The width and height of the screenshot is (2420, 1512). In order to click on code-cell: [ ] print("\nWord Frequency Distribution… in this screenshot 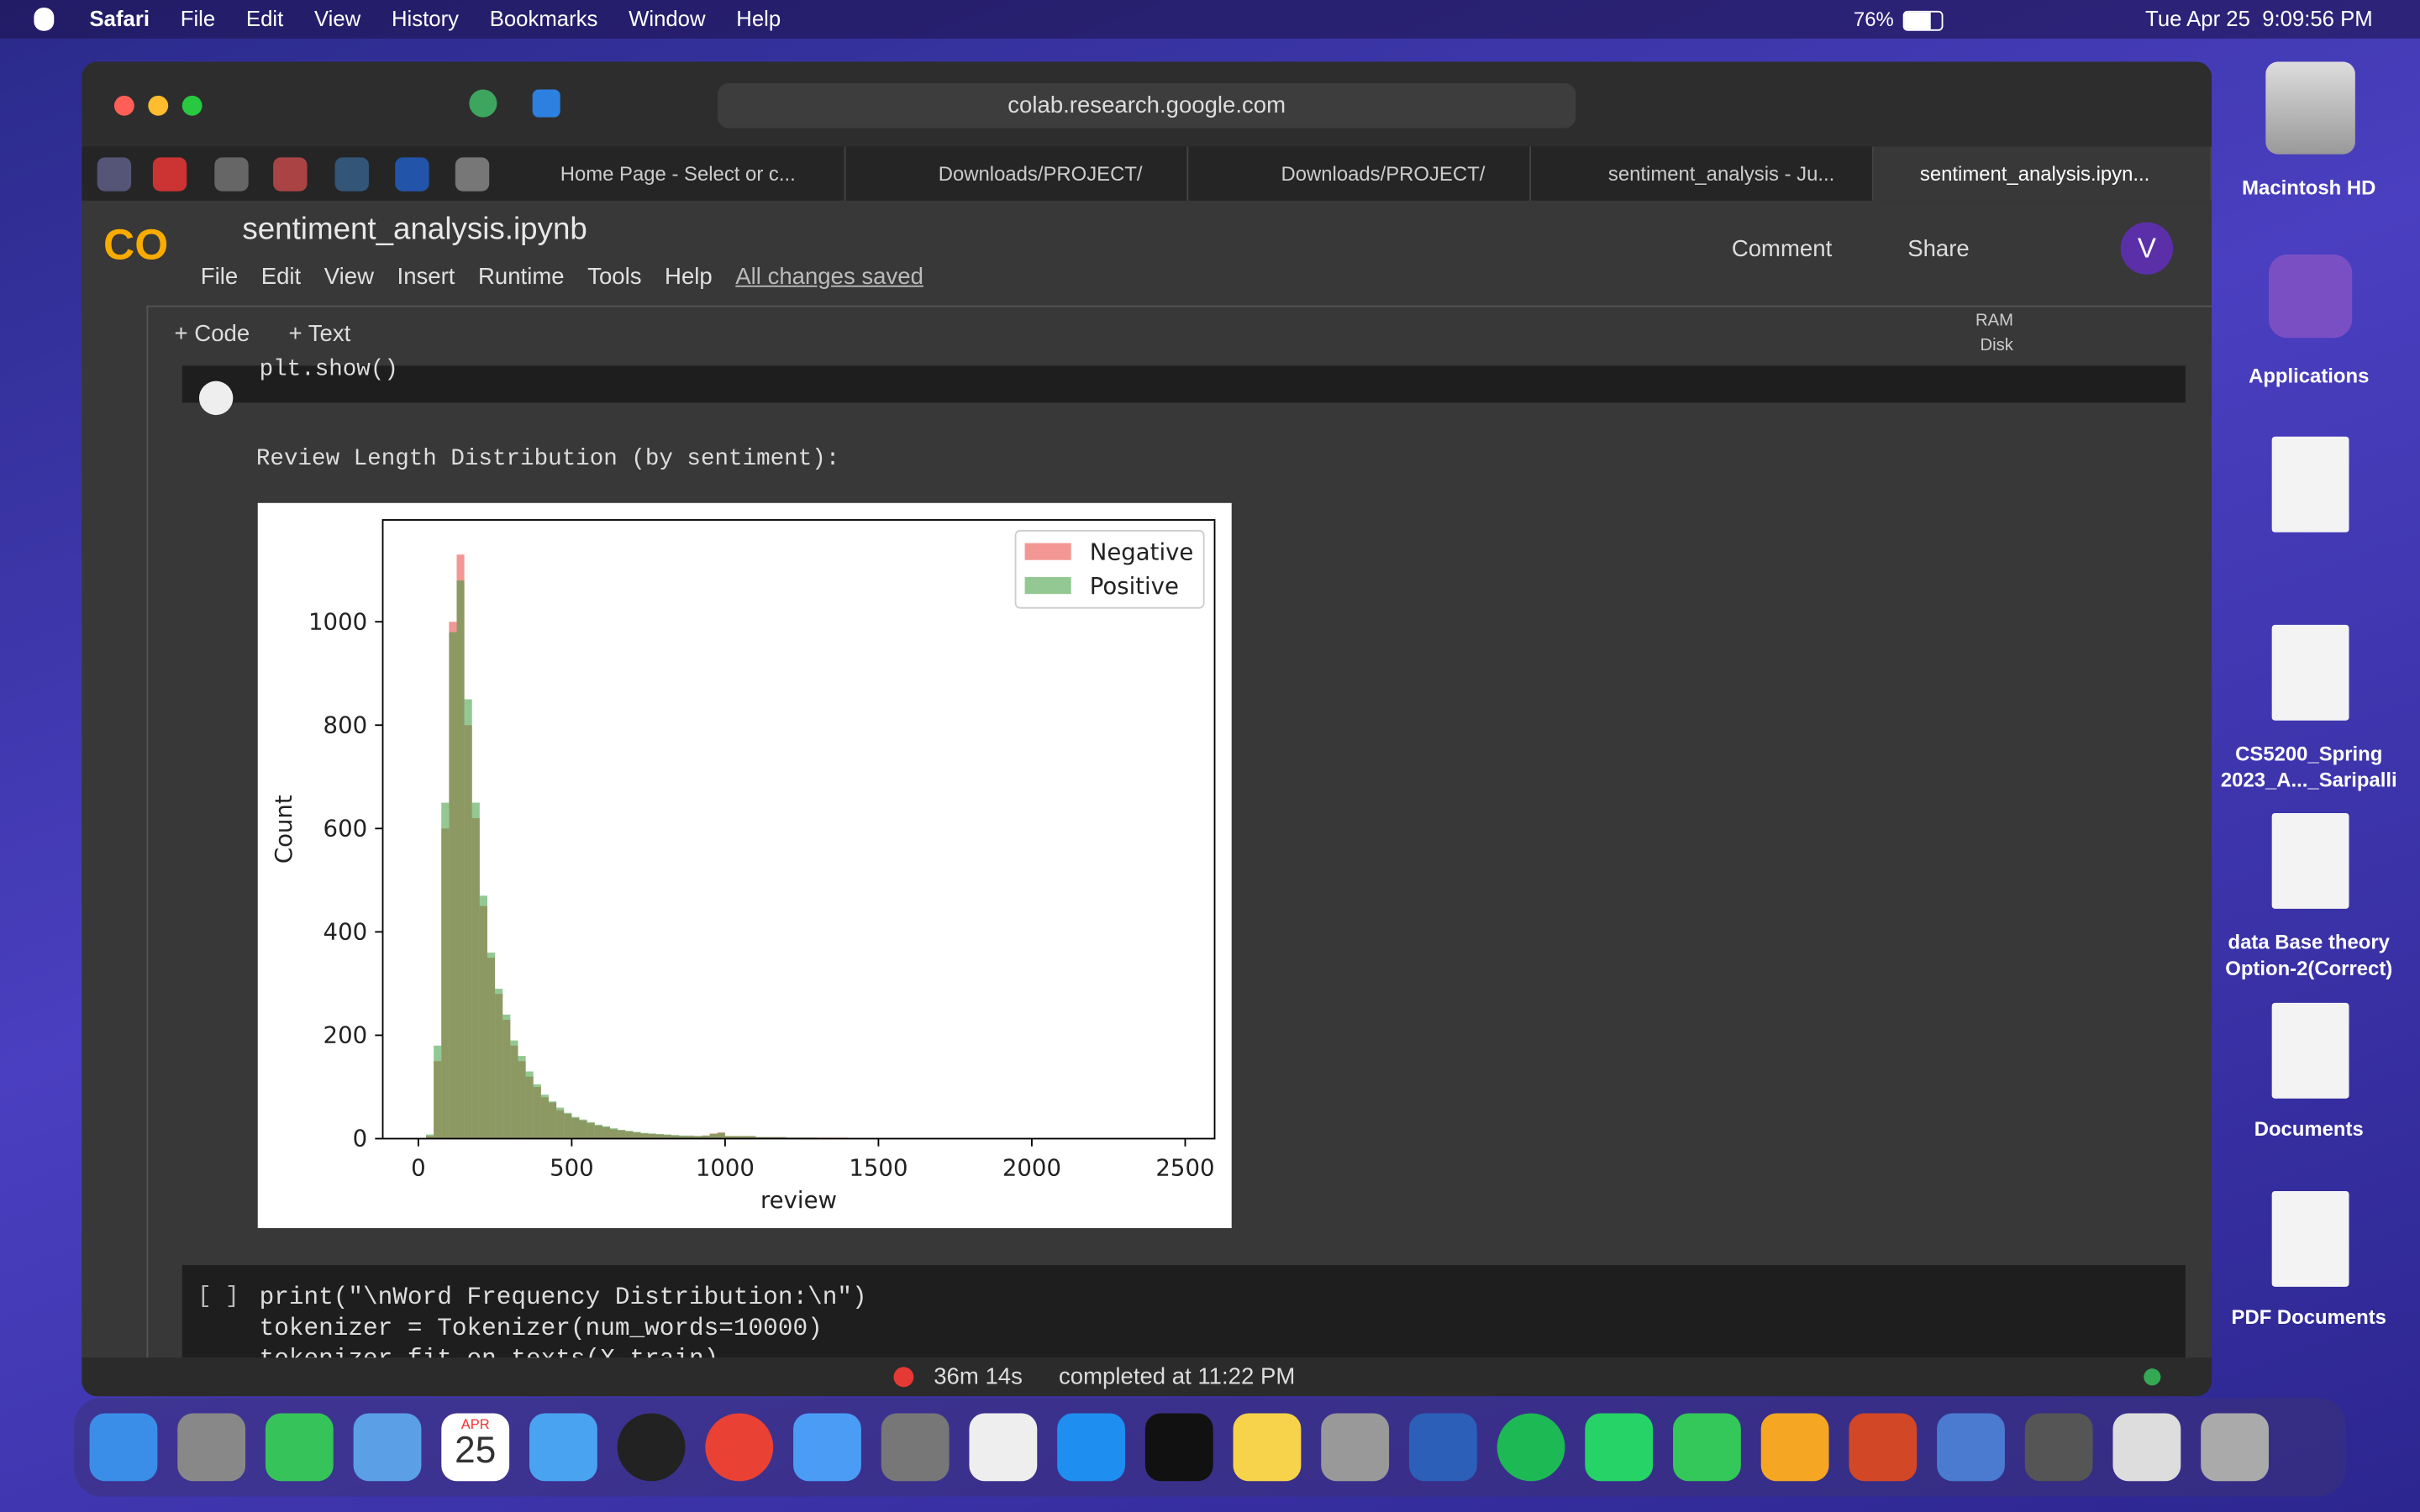, I will do `click(1184, 1311)`.